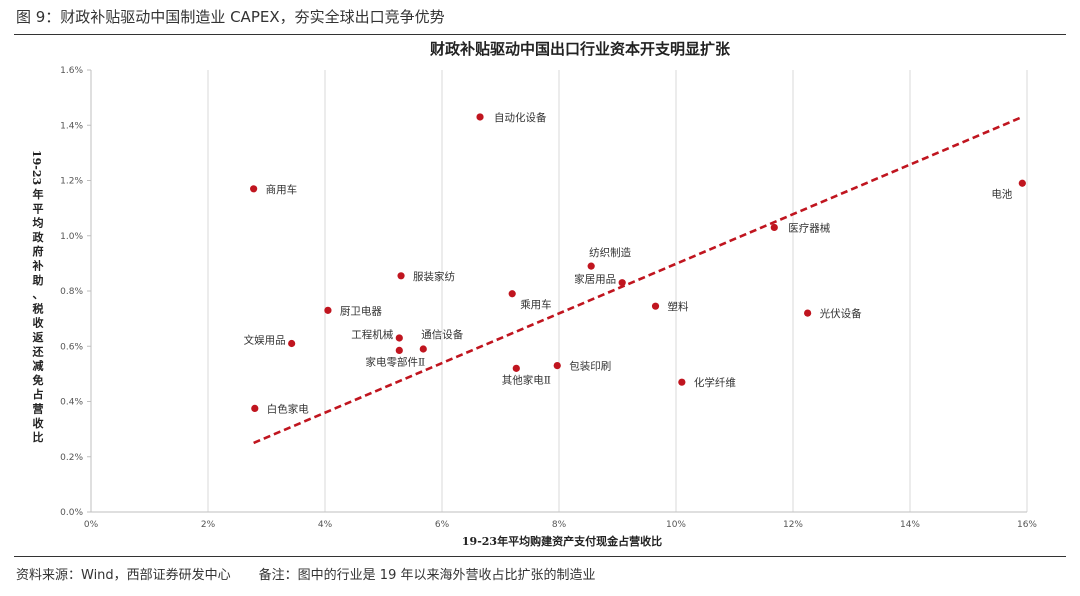  I want to click on point-label: 通信设备, so click(442, 334).